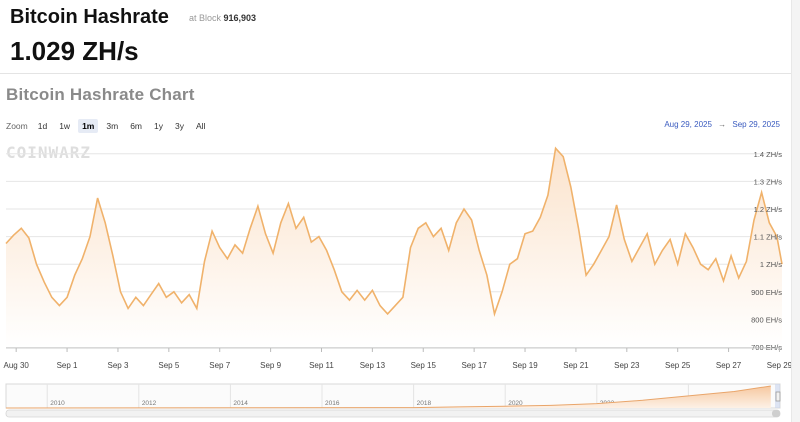 This screenshot has width=800, height=422. Describe the element at coordinates (766, 319) in the screenshot. I see `y-tick-label: 800 EH/s` at that location.